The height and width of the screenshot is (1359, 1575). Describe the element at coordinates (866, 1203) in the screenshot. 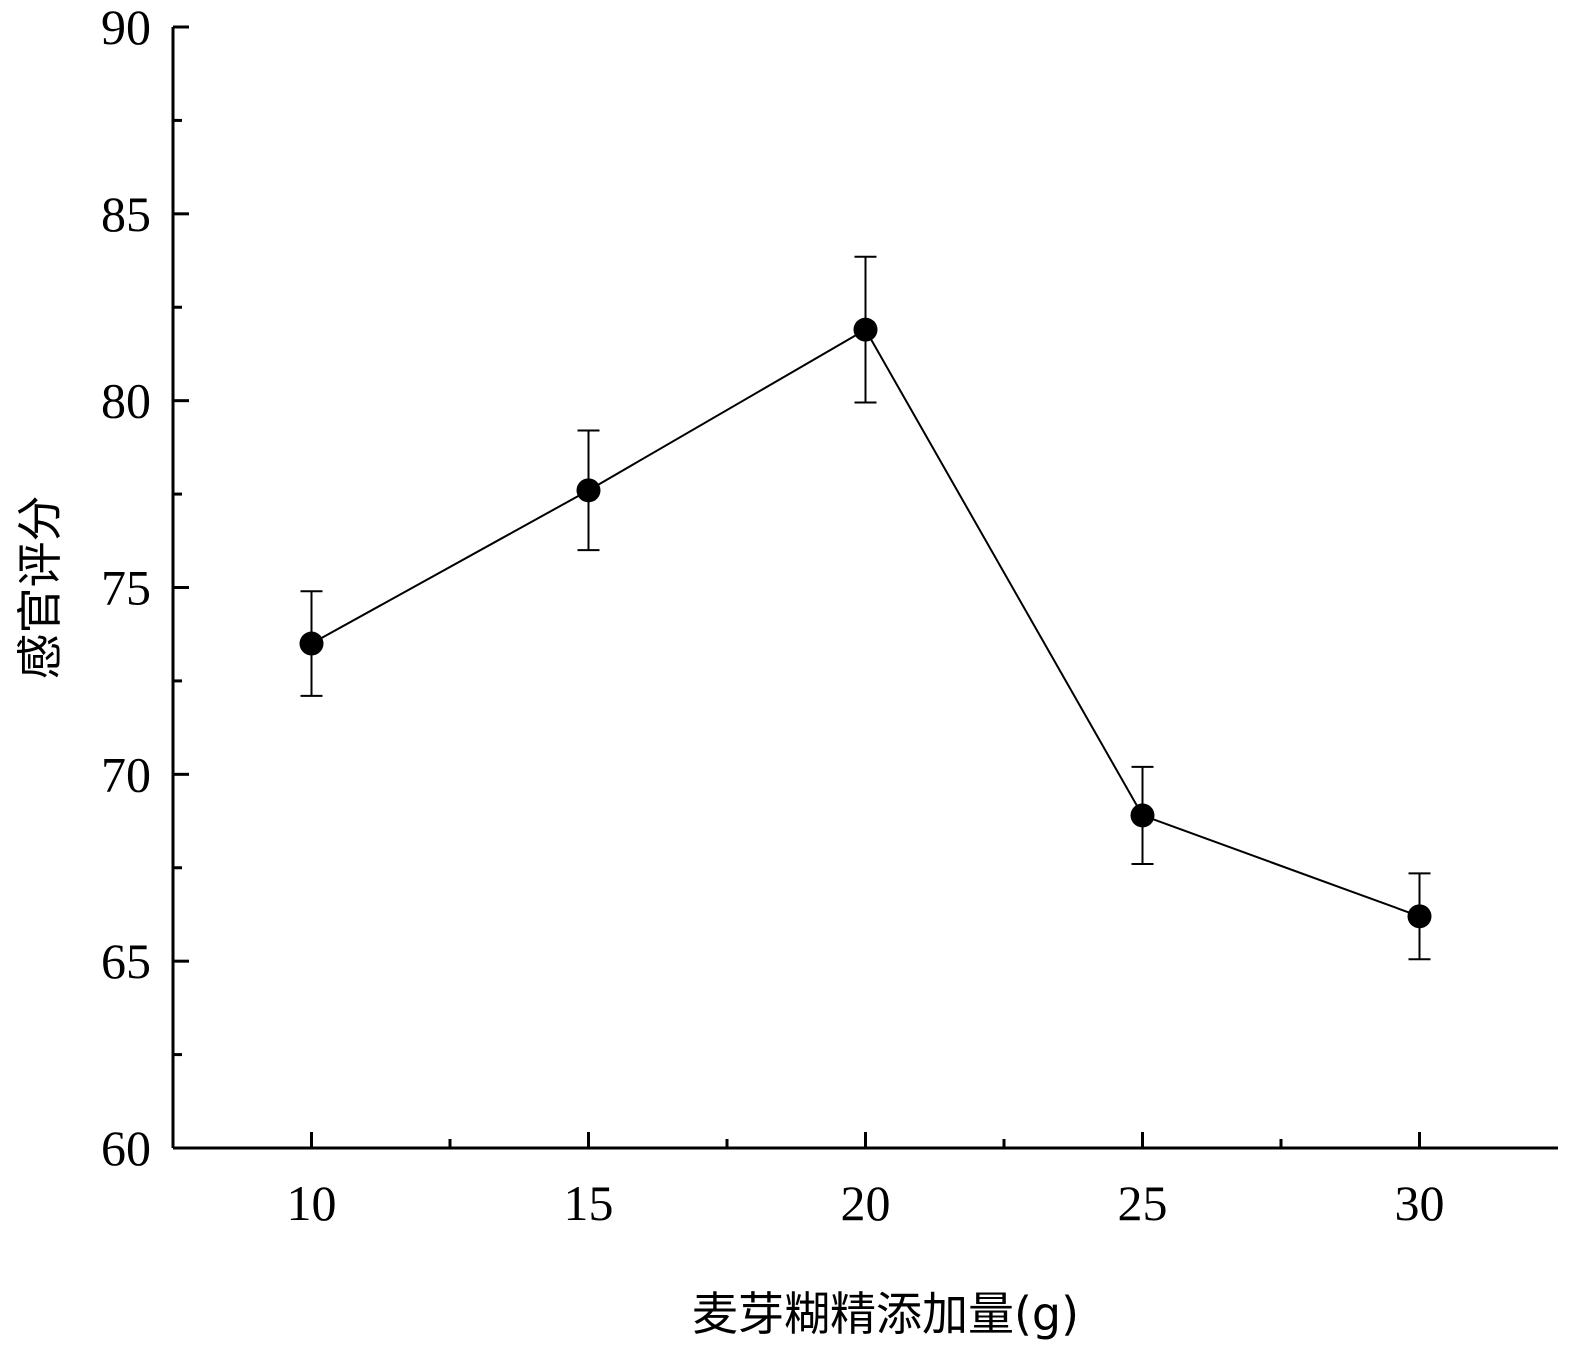

I see `x-tick-label: 20` at that location.